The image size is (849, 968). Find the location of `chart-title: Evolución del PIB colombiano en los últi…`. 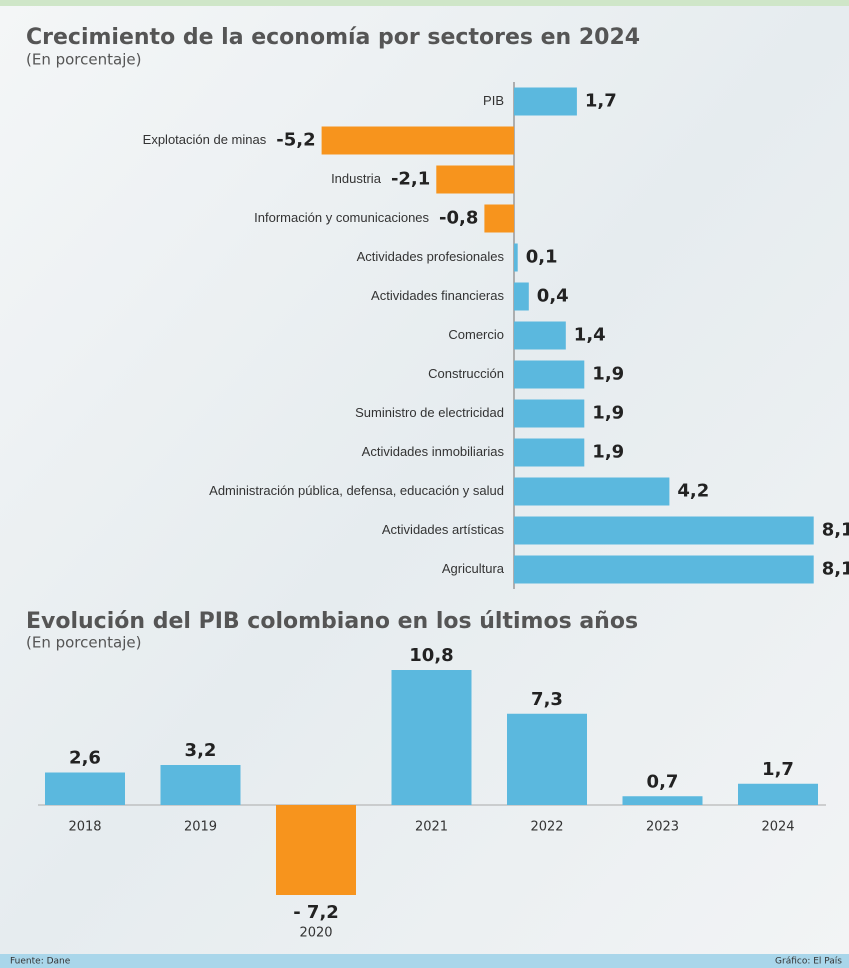

chart-title: Evolución del PIB colombiano en los últi… is located at coordinates (332, 621).